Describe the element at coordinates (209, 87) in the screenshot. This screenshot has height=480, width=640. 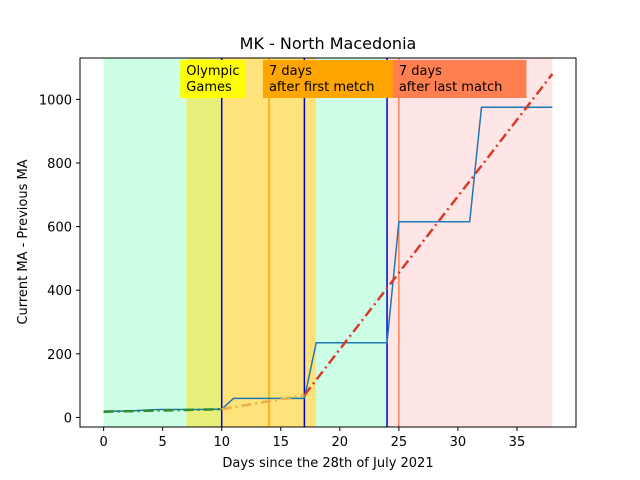
I see `annotation-text: Games` at that location.